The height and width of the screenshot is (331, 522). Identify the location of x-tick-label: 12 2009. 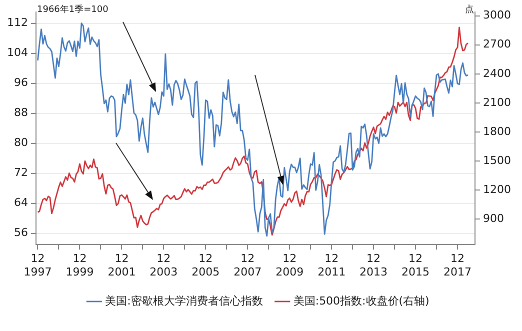
(290, 265).